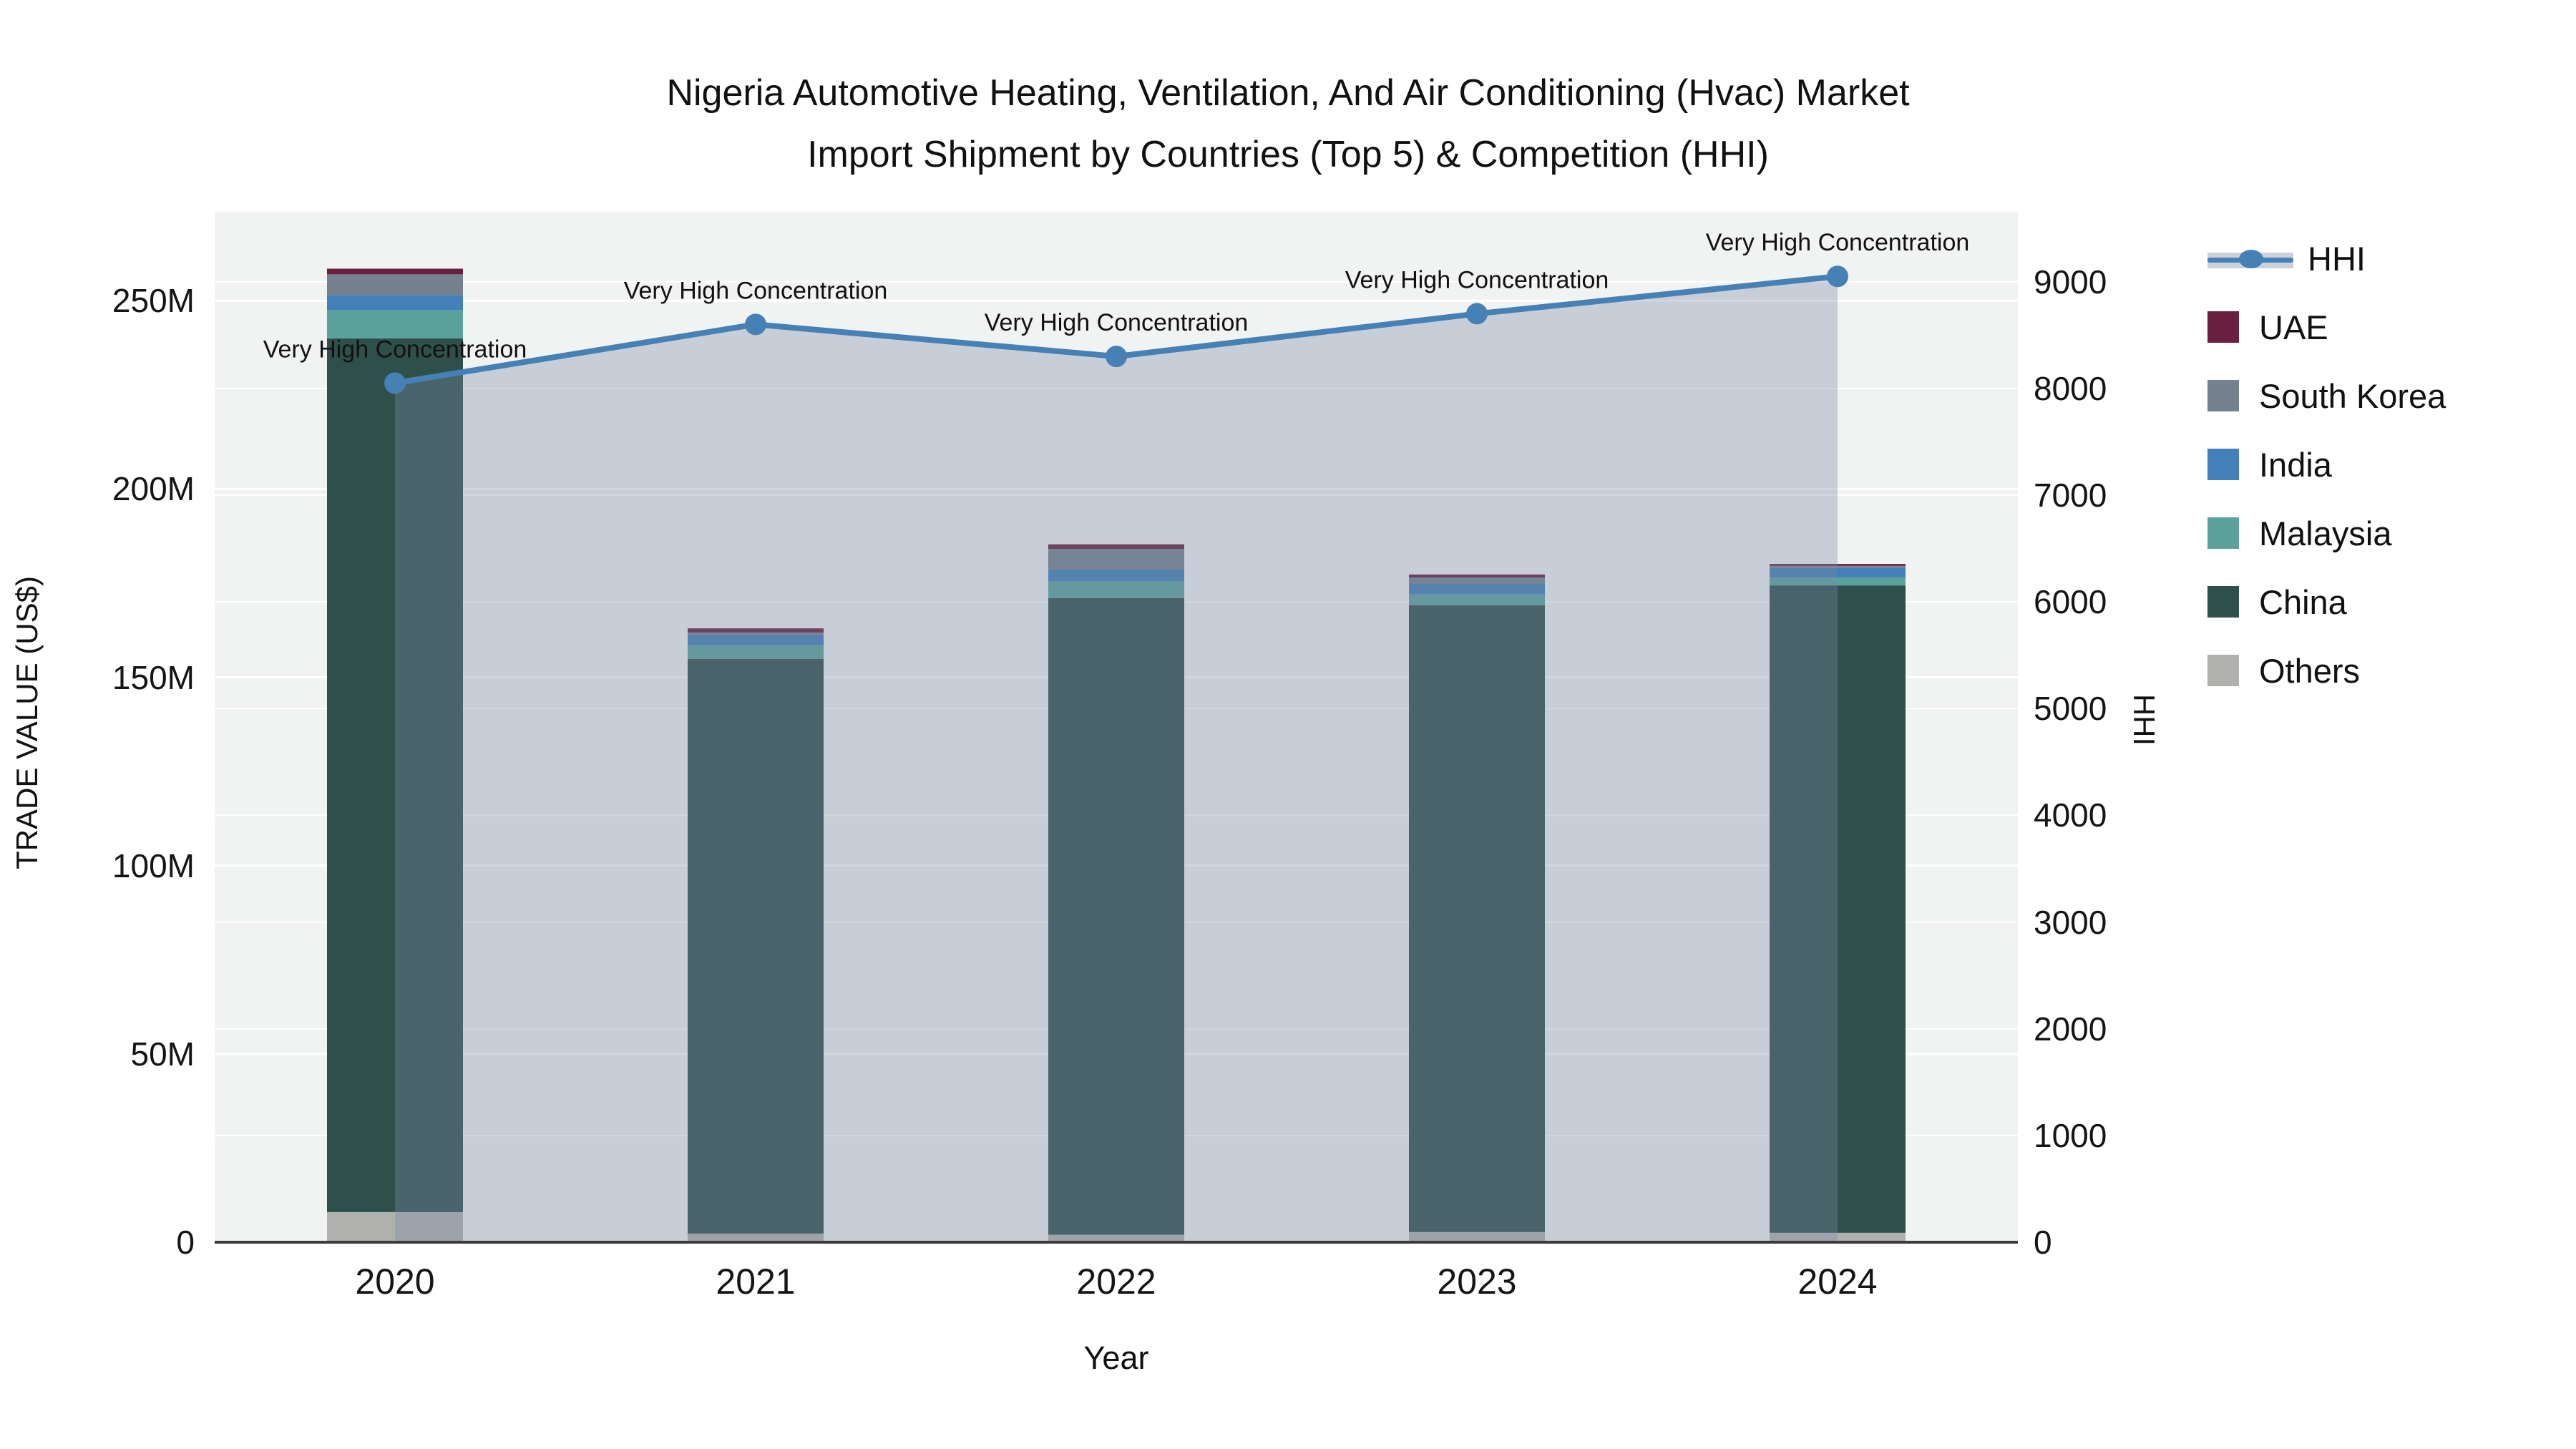 This screenshot has height=1449, width=2576. Describe the element at coordinates (2223, 395) in the screenshot. I see `legend-swatch-south-korea` at that location.